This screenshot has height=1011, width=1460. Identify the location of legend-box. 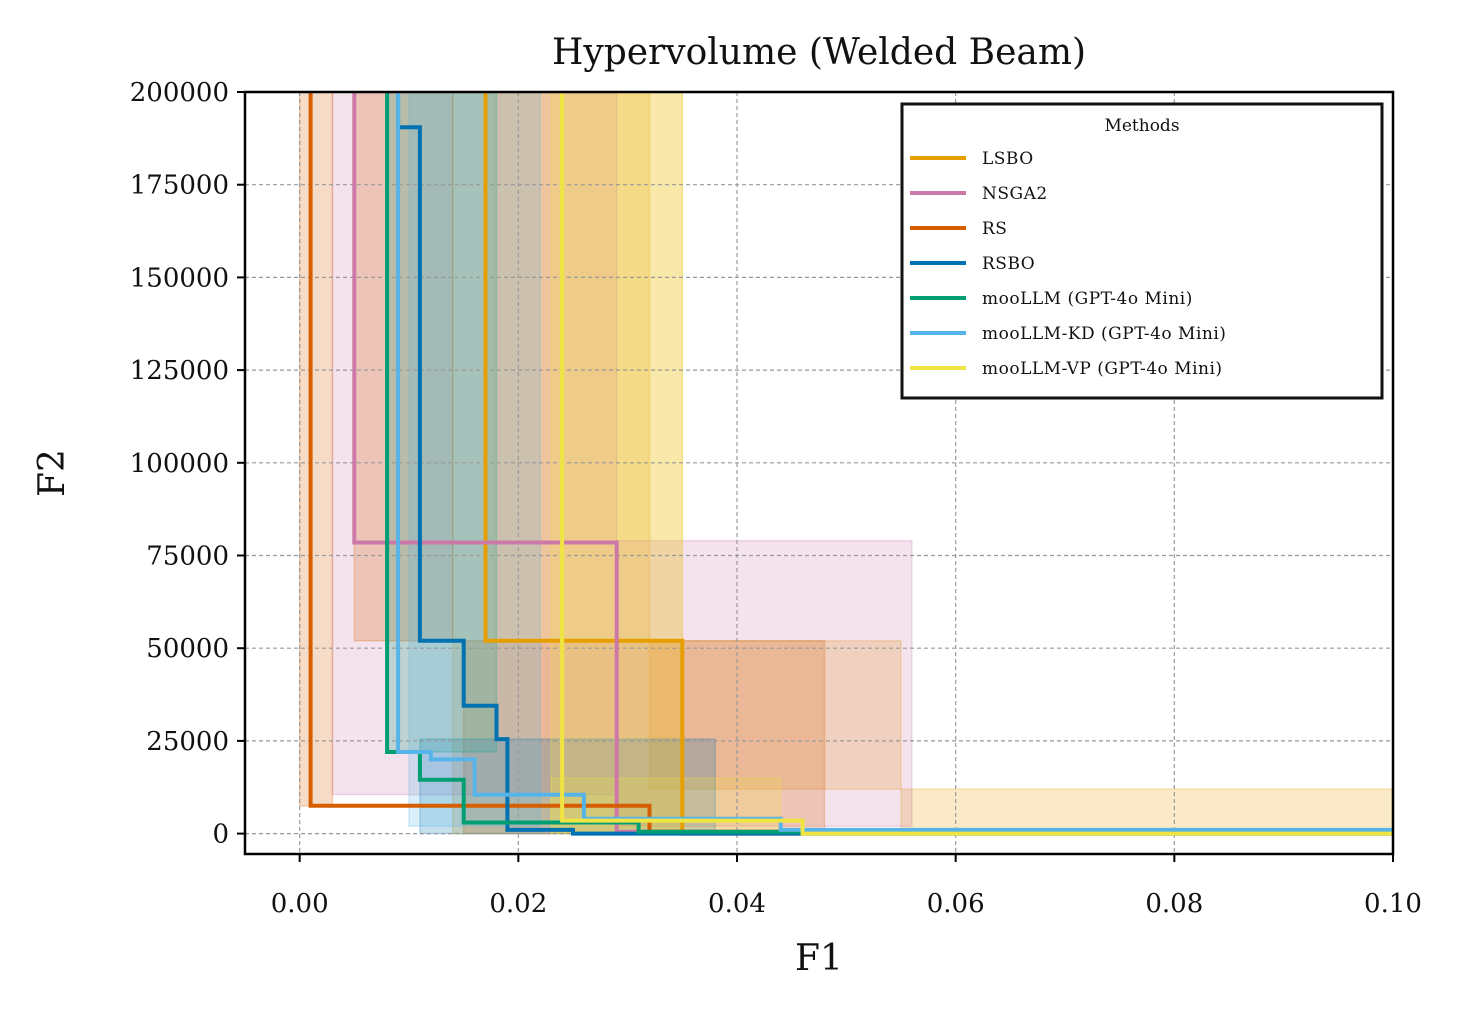
(1142, 251).